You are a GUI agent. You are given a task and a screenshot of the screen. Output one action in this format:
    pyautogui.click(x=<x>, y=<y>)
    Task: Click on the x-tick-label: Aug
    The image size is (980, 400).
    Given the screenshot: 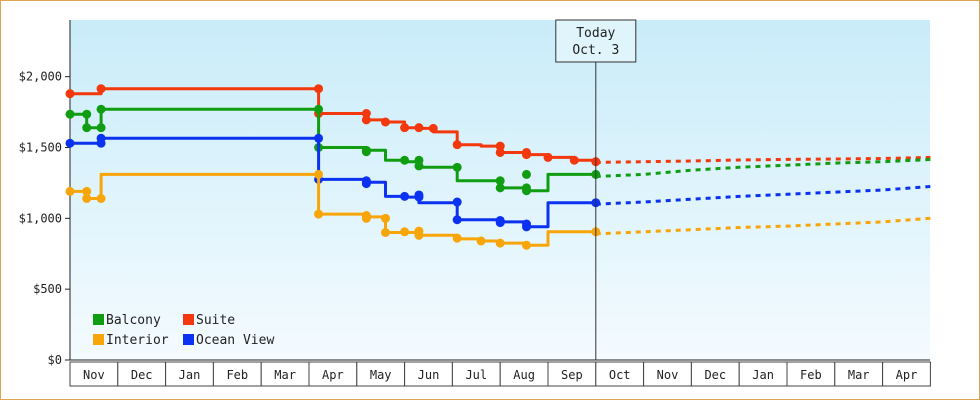 What is the action you would take?
    pyautogui.click(x=524, y=375)
    